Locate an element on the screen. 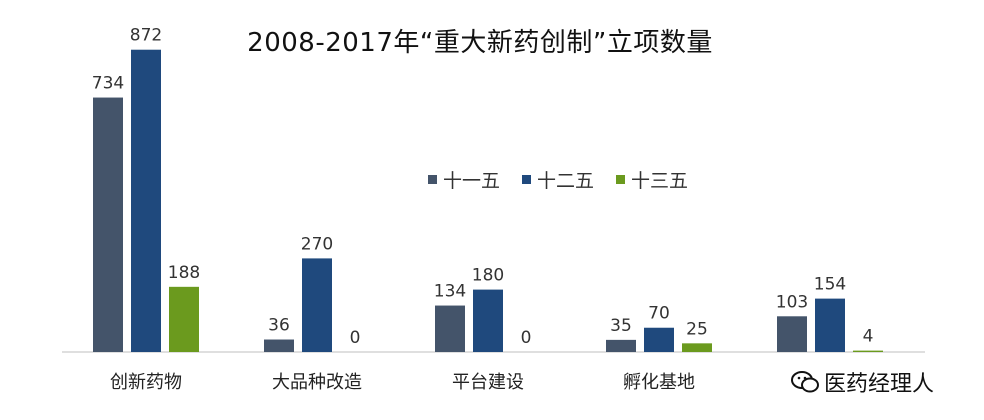  legend-item-series-2: 十二五 is located at coordinates (558, 179).